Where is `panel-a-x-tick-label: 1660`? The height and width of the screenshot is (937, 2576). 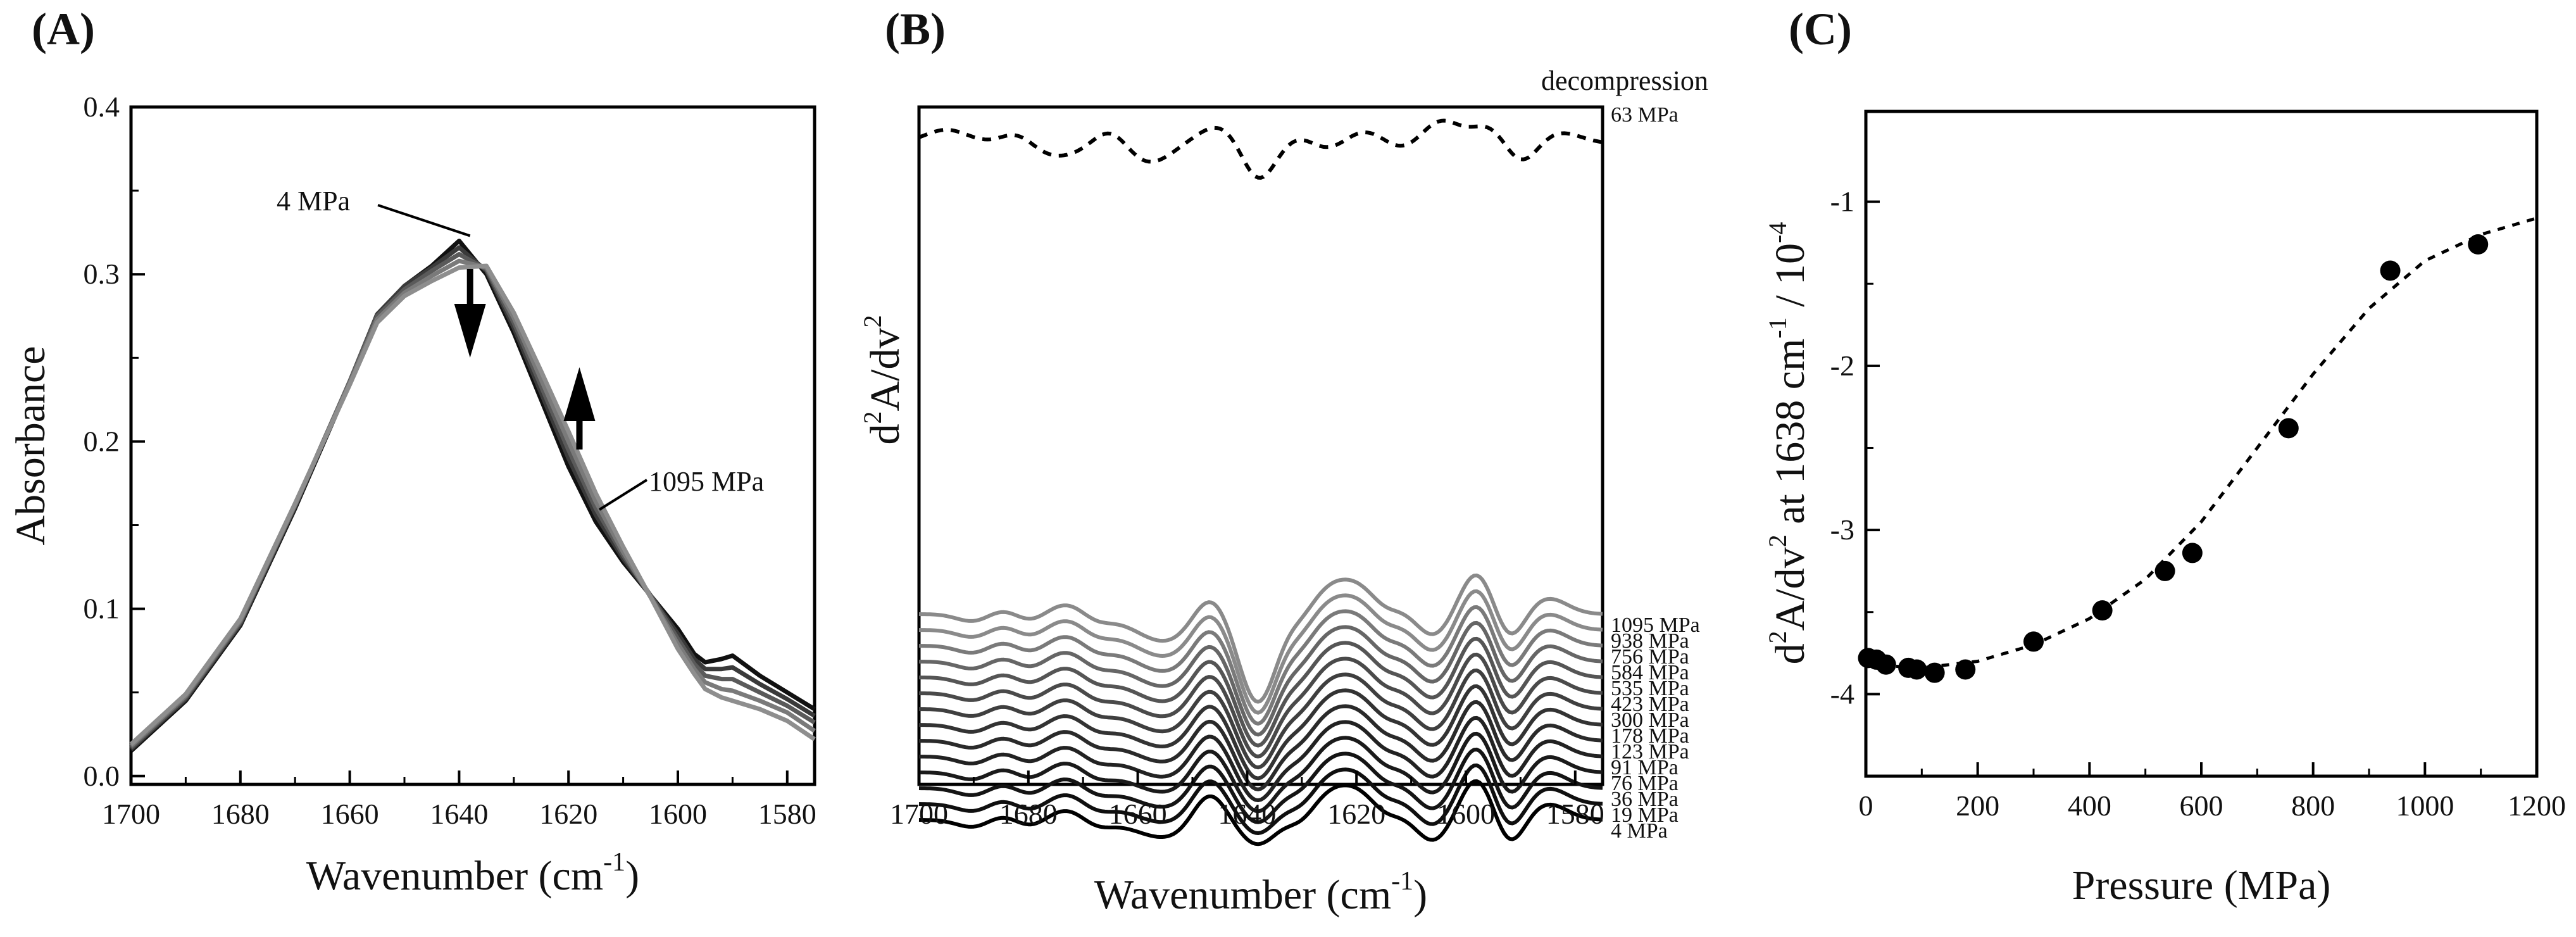 panel-a-x-tick-label: 1660 is located at coordinates (350, 814).